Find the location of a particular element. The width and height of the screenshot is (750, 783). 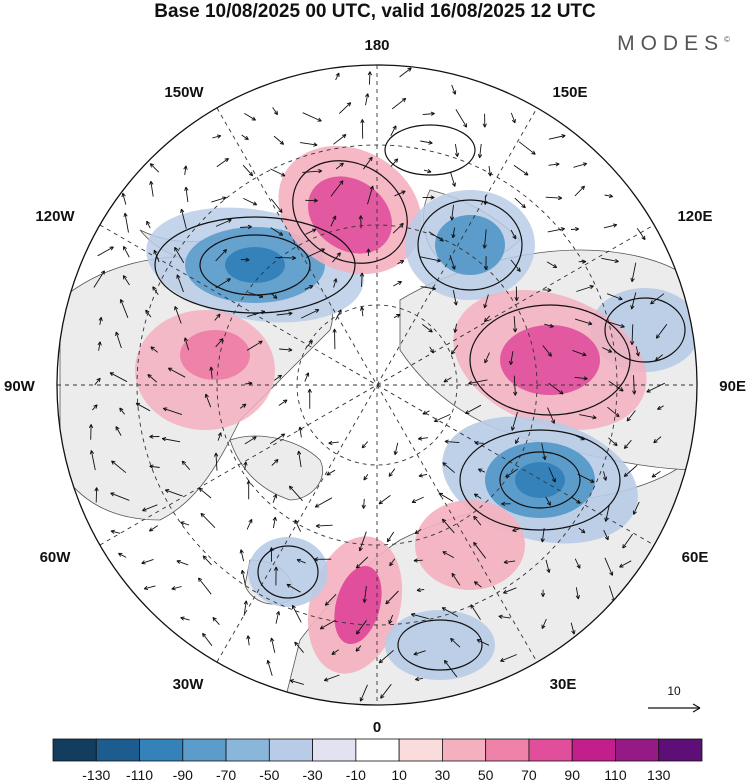

colorbar-tick-label: -90 is located at coordinates (183, 775).